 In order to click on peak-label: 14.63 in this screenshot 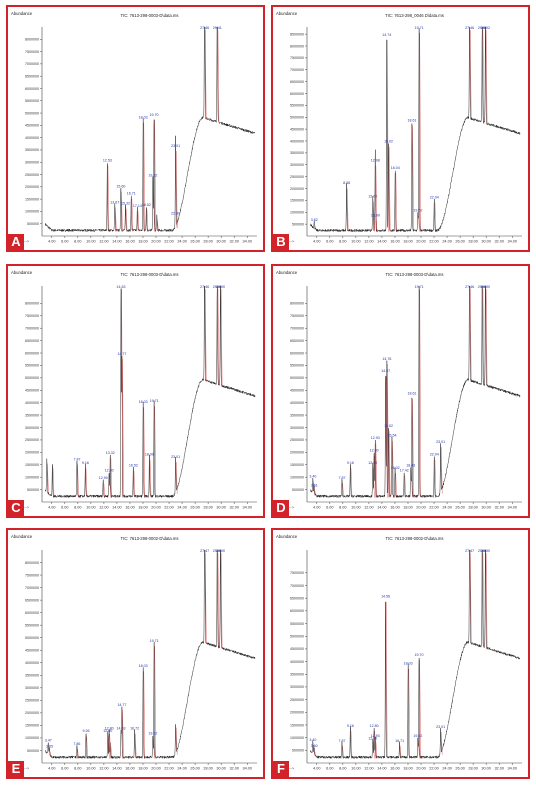, I will do `click(121, 729)`.